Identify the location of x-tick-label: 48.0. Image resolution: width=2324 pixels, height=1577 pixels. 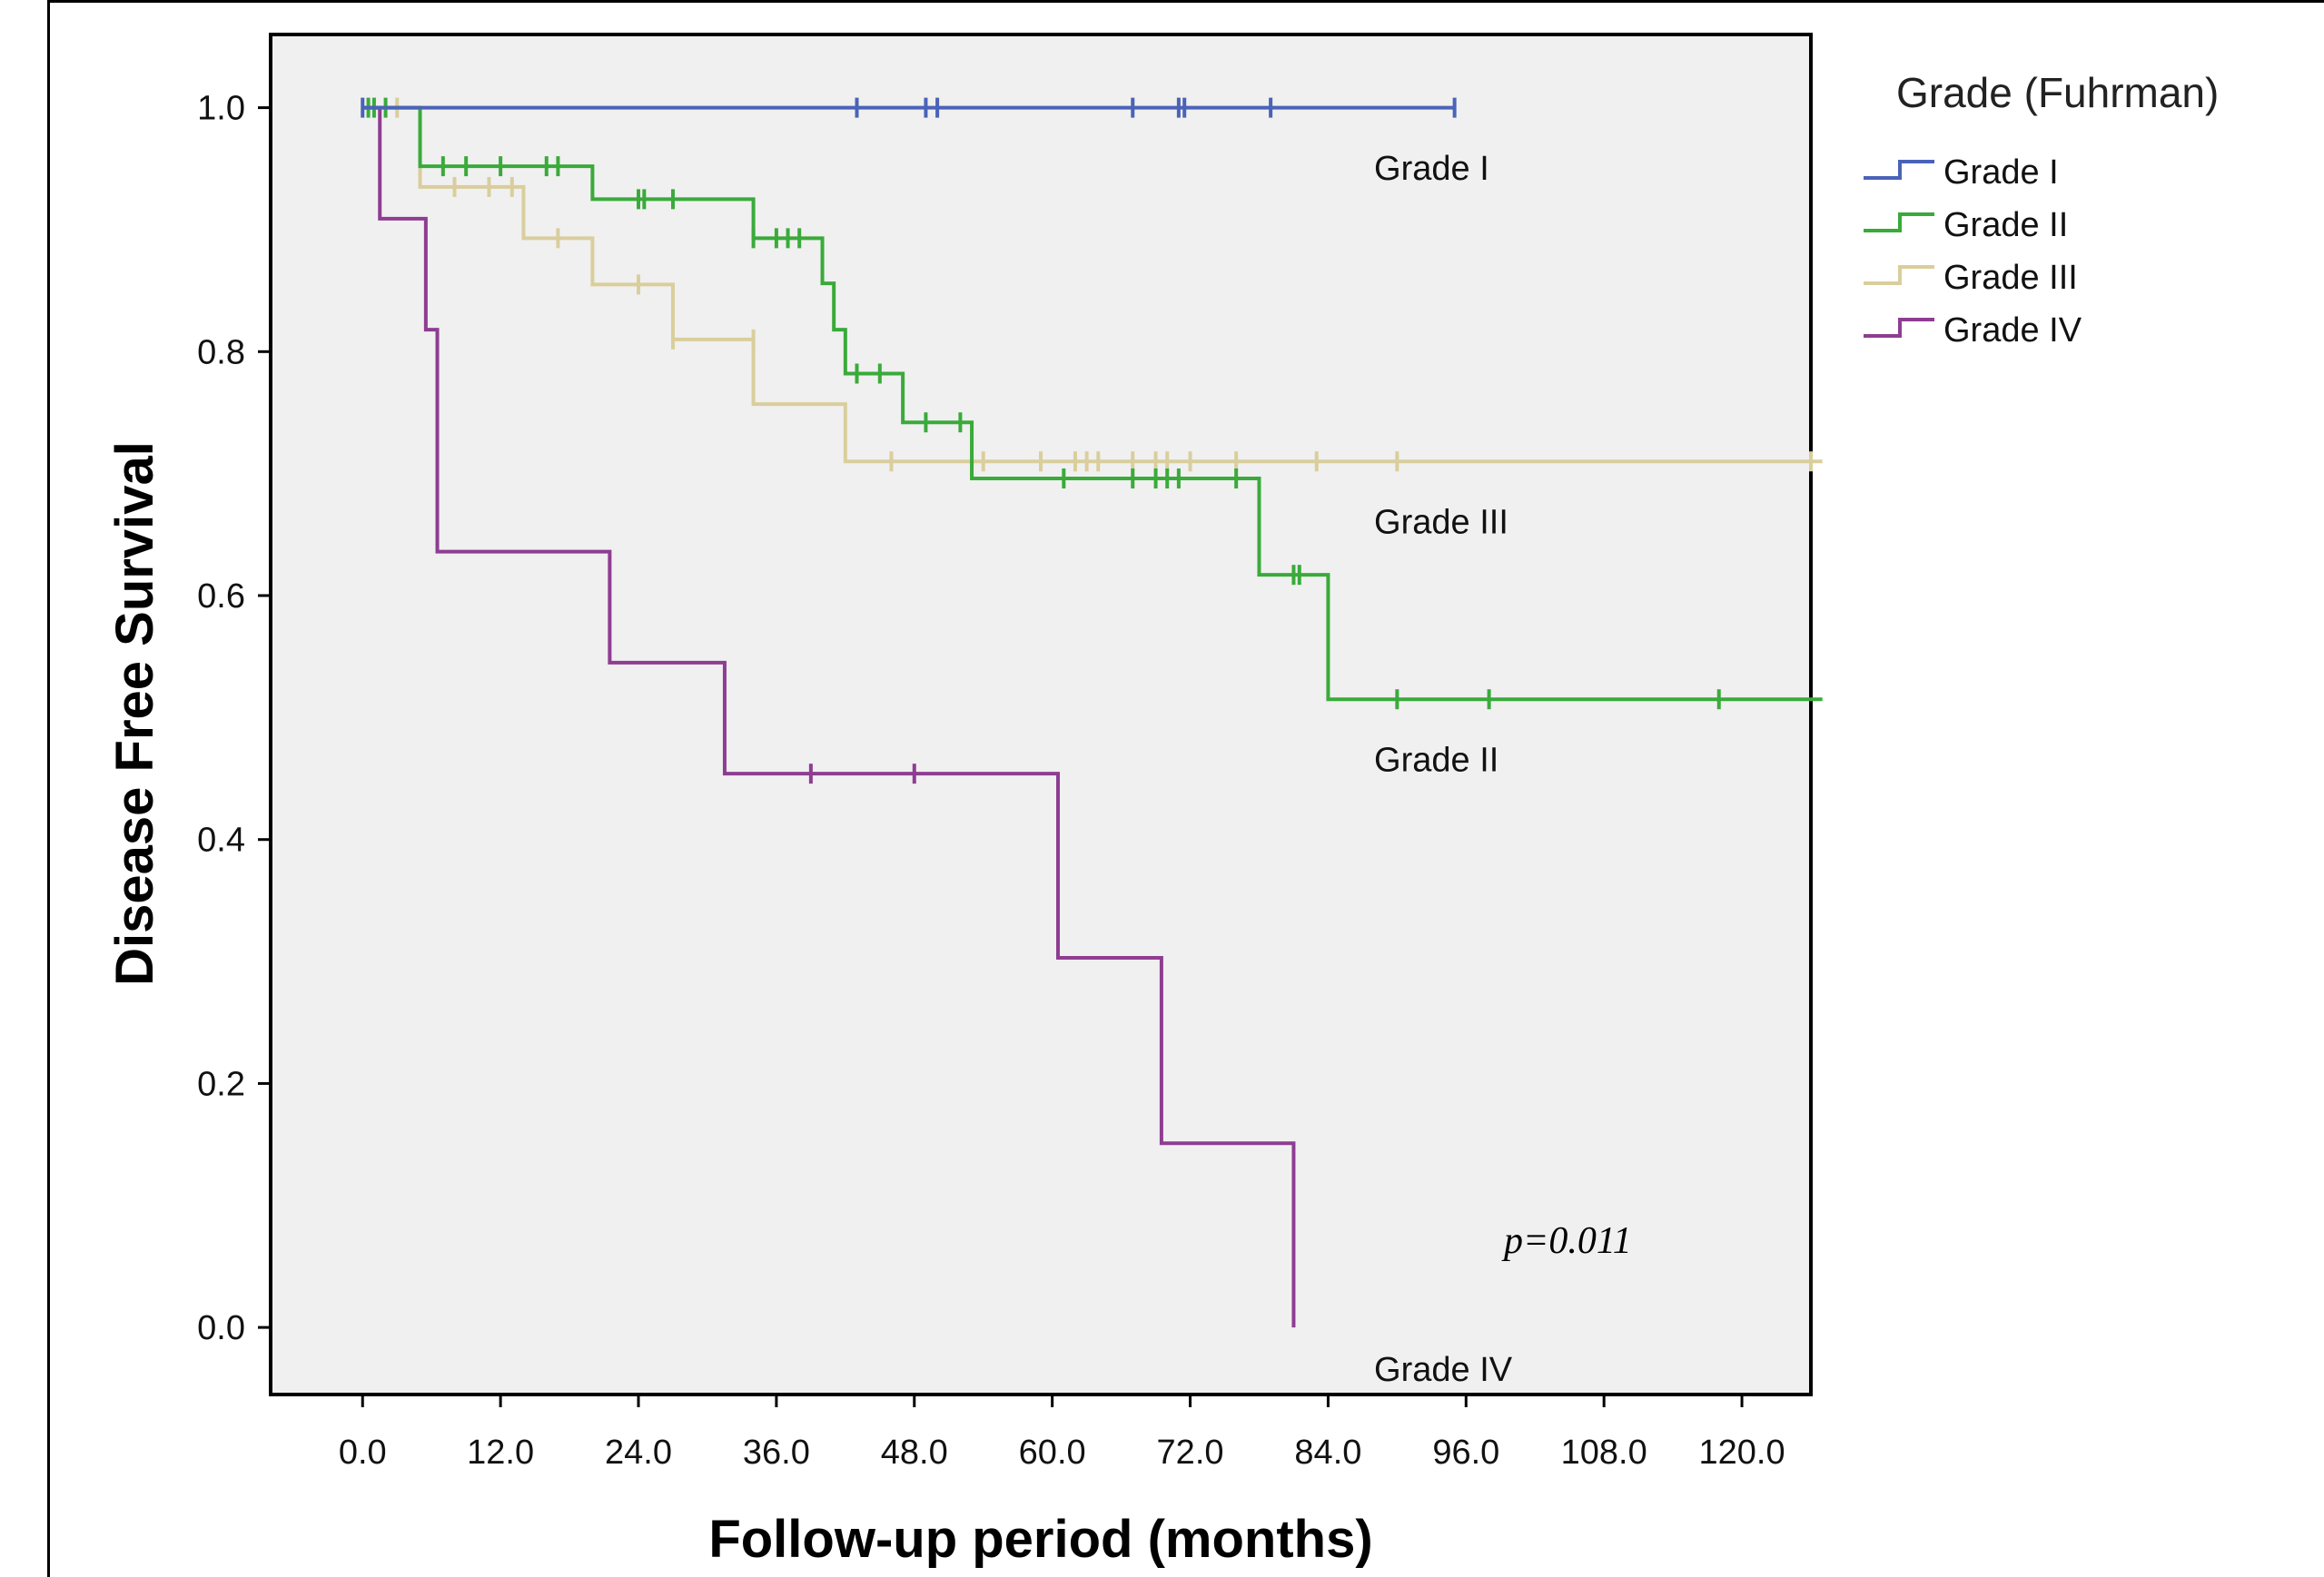
(914, 1453).